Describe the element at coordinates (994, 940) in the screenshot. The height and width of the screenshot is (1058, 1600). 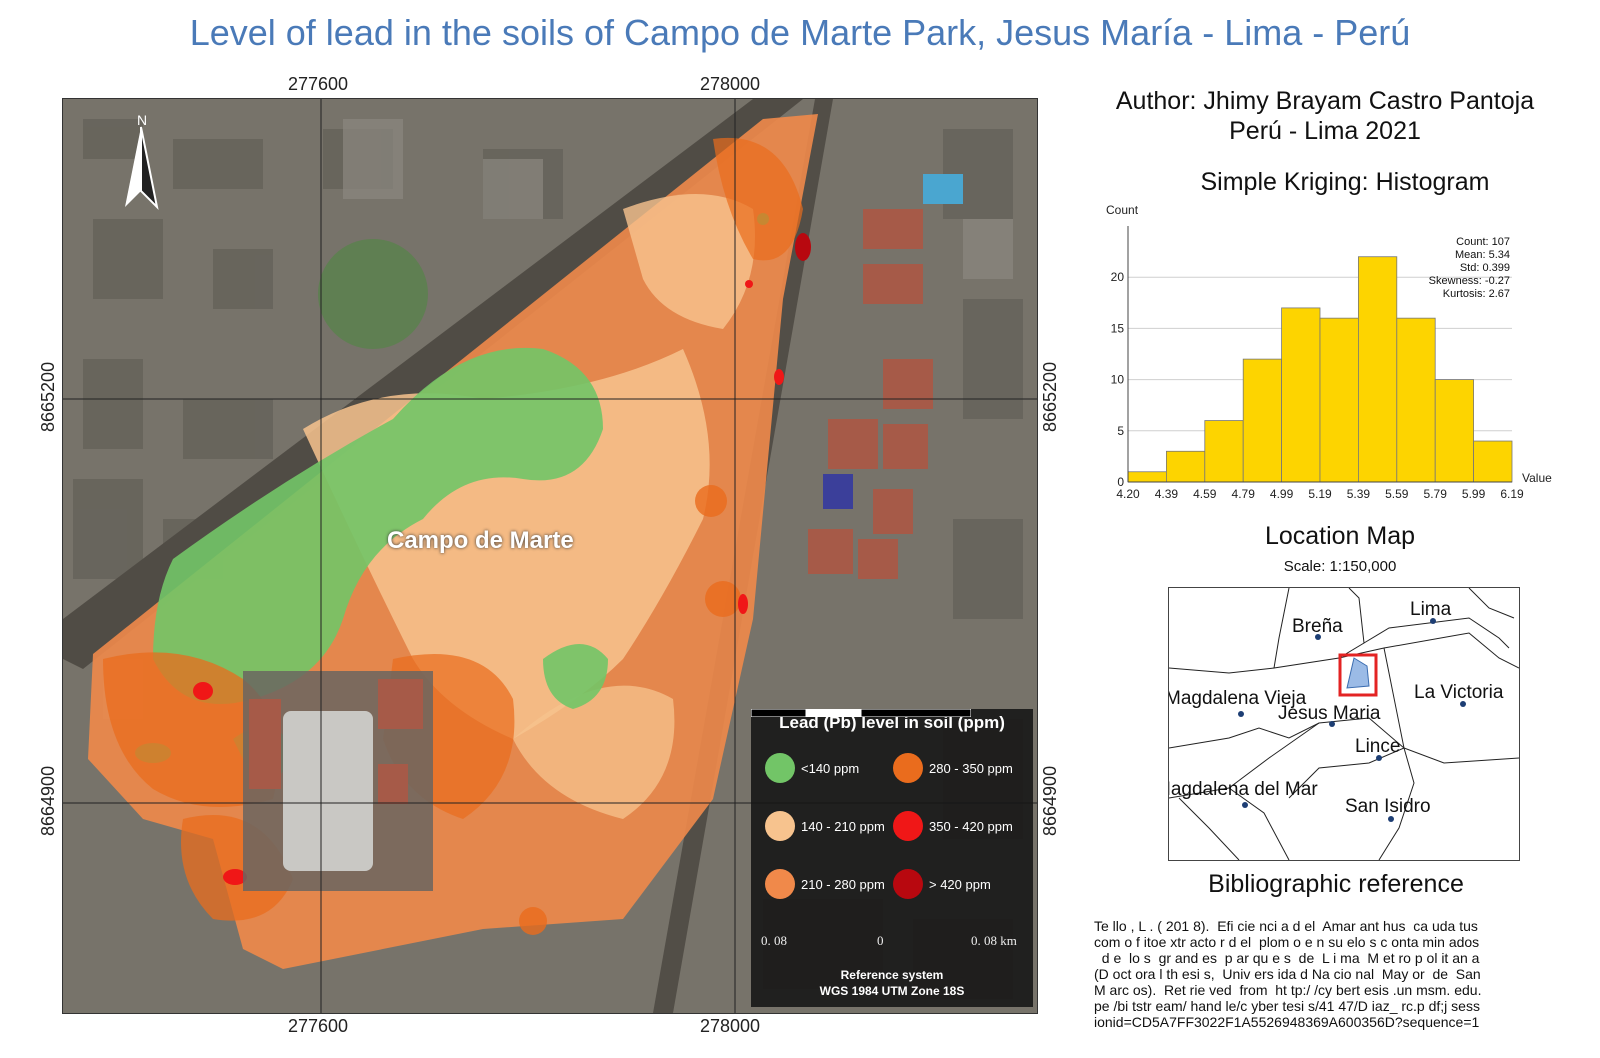
I see `scale-right-label: 0. 08 km` at that location.